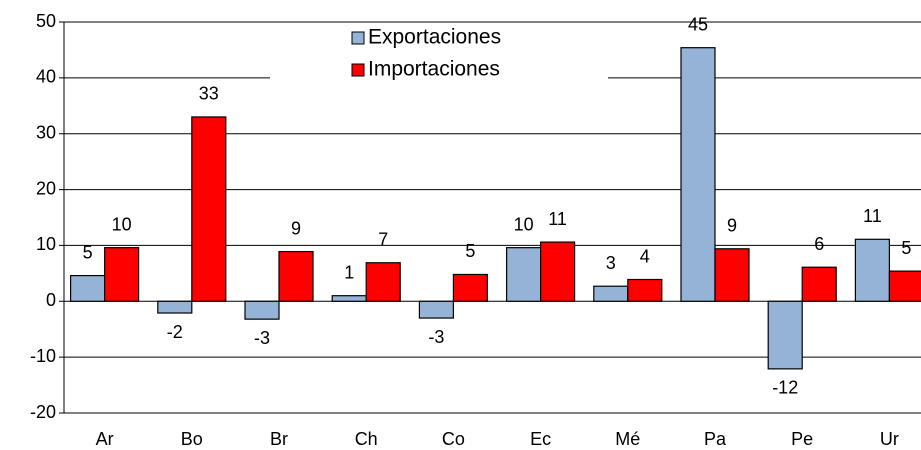 The width and height of the screenshot is (921, 450). I want to click on y-tick-label: 0, so click(51, 300).